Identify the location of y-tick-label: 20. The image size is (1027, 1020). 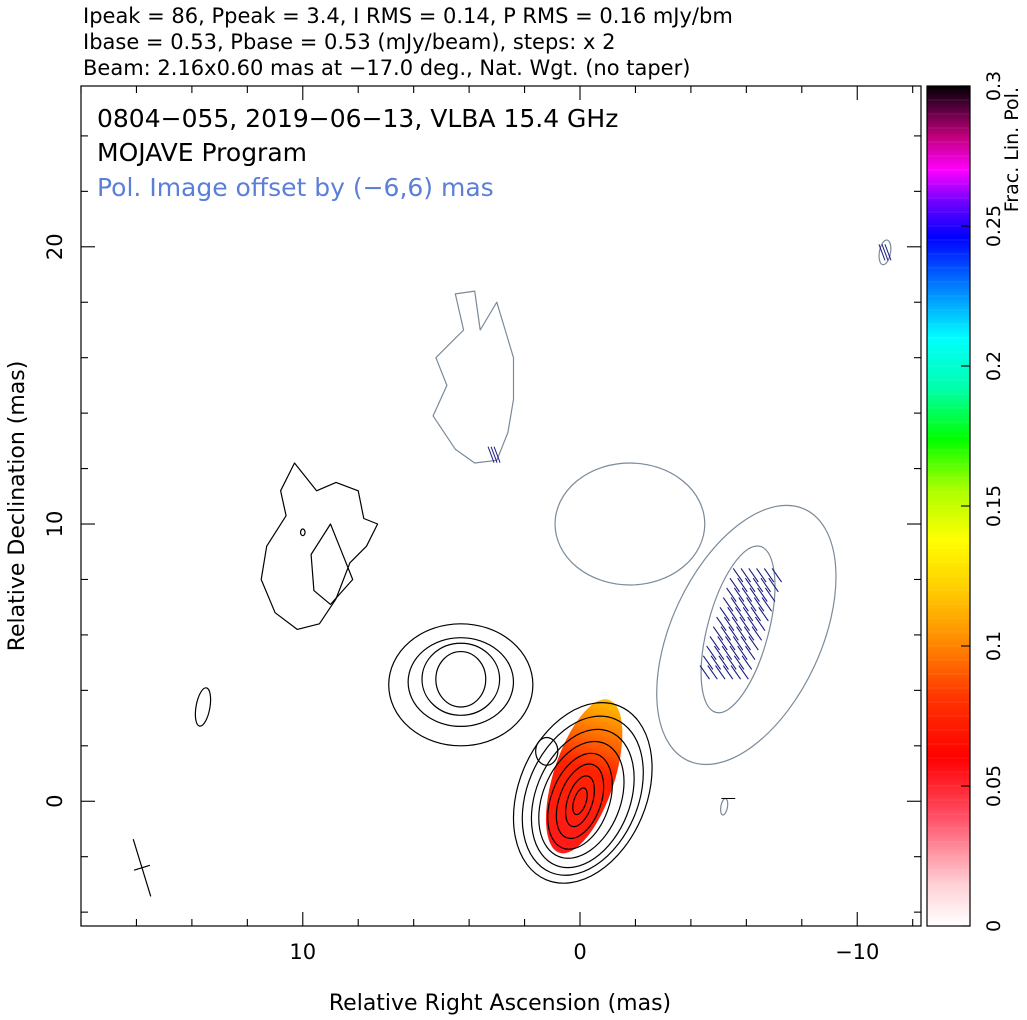
(55, 246).